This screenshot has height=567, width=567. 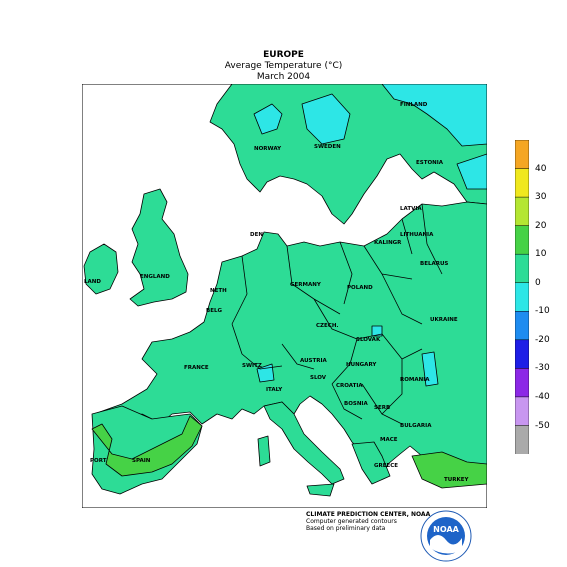 I want to click on label-croatia: CROATIA, so click(x=349, y=386).